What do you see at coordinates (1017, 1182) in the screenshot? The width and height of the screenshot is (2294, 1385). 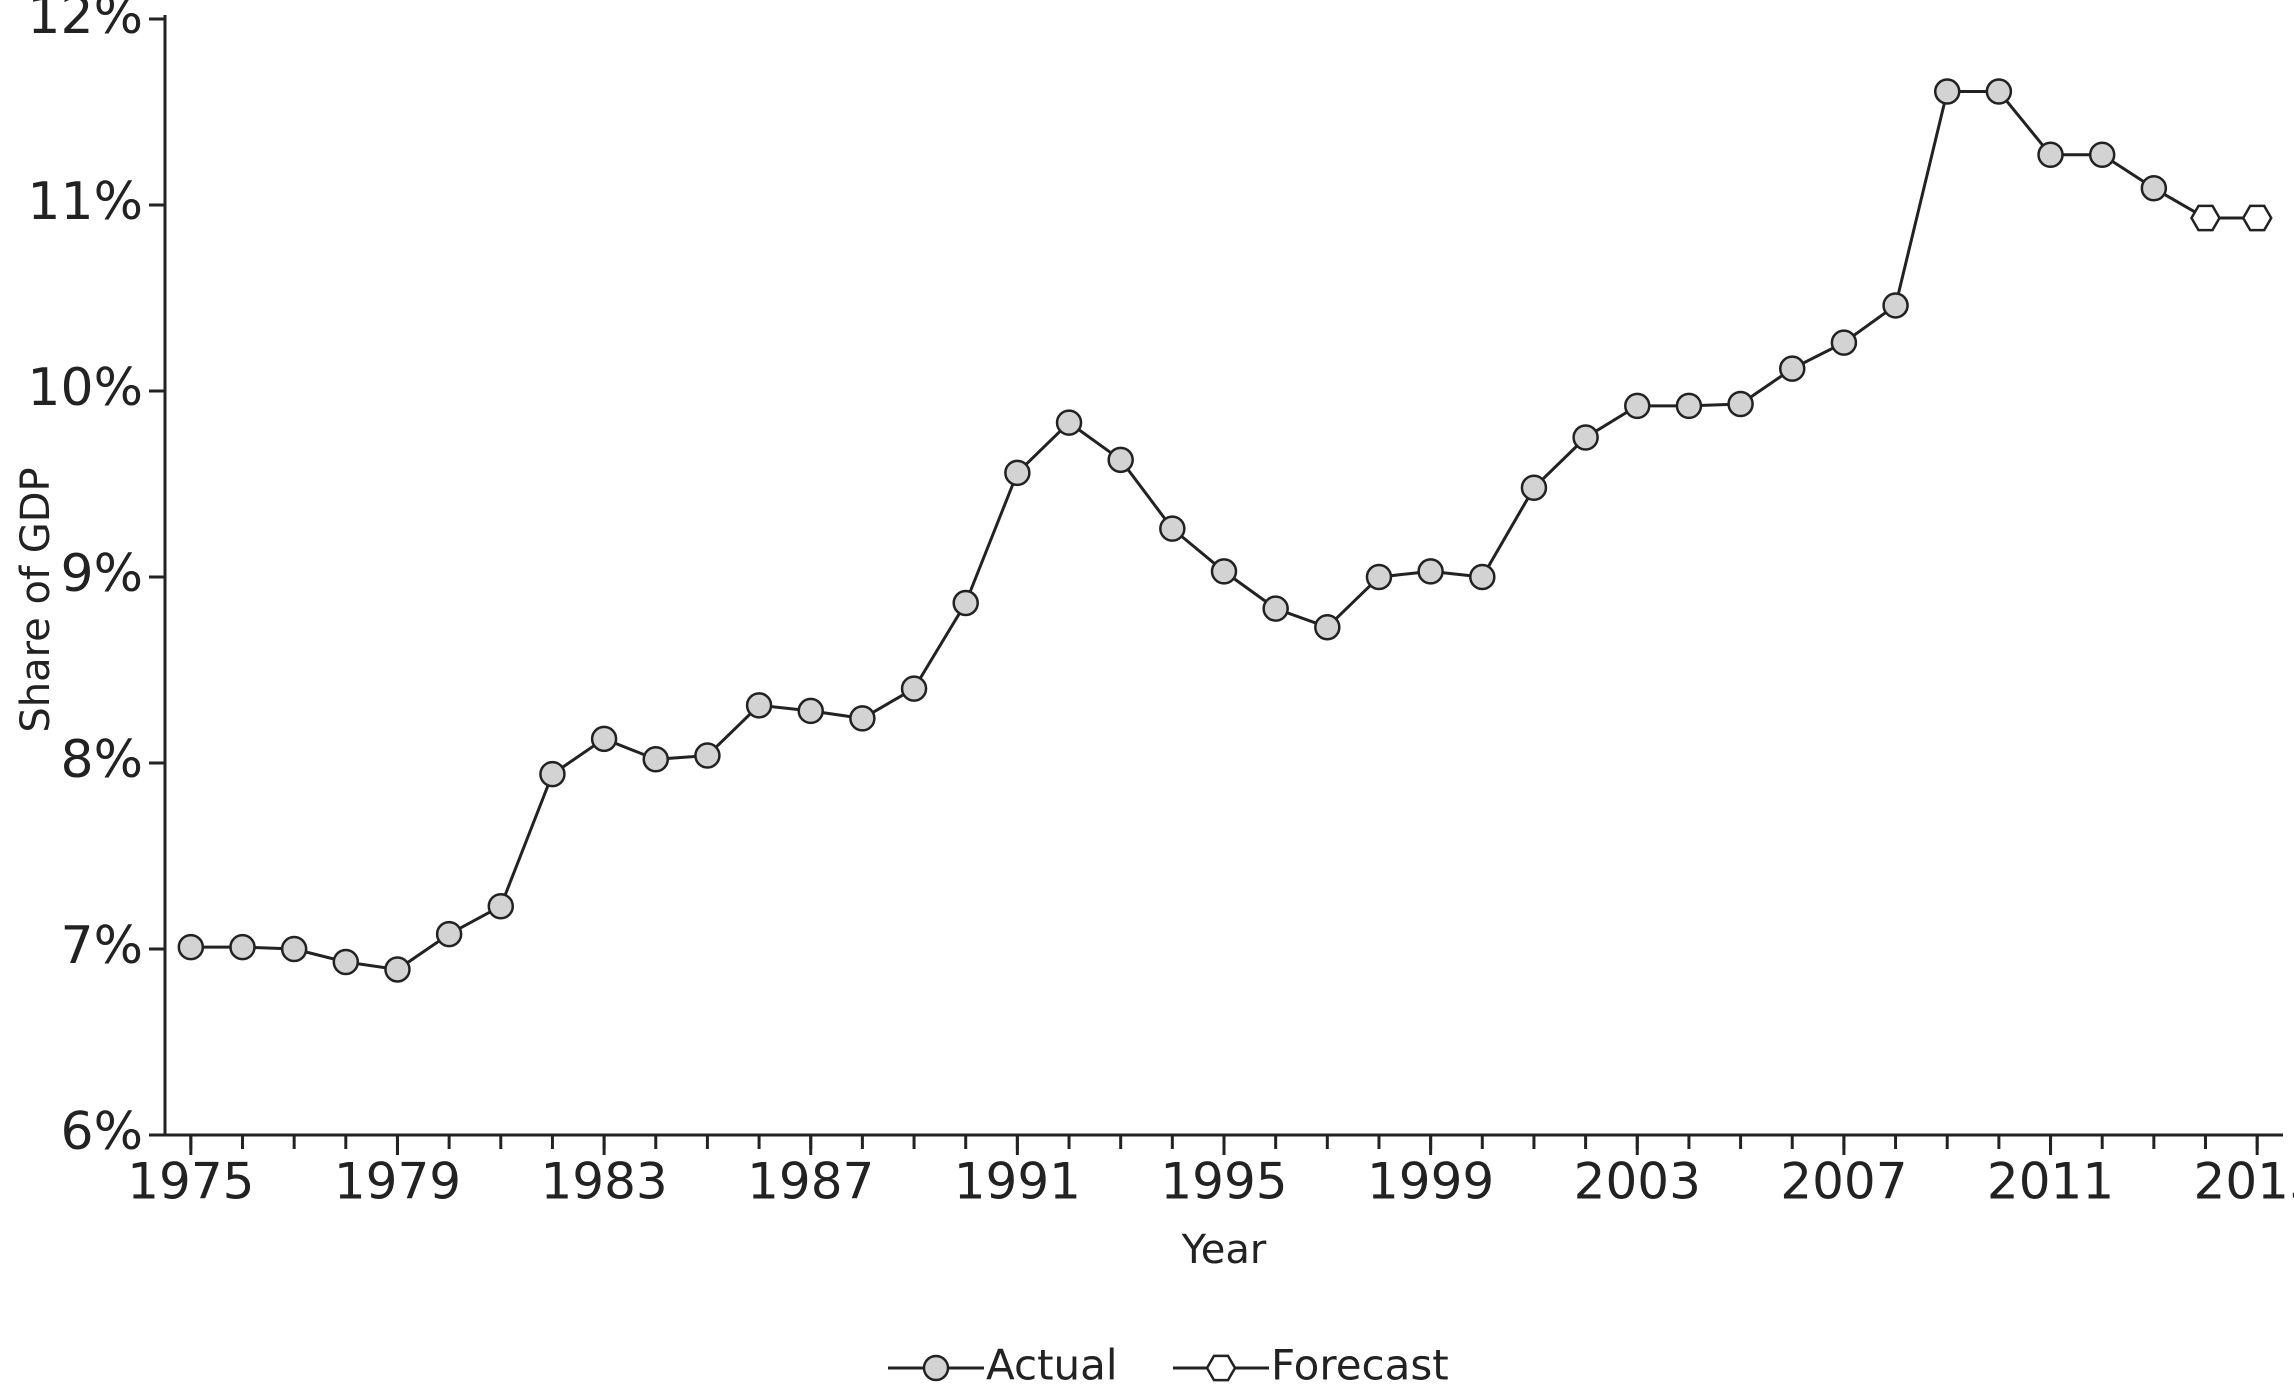 I see `x-tick-label: 1991` at bounding box center [1017, 1182].